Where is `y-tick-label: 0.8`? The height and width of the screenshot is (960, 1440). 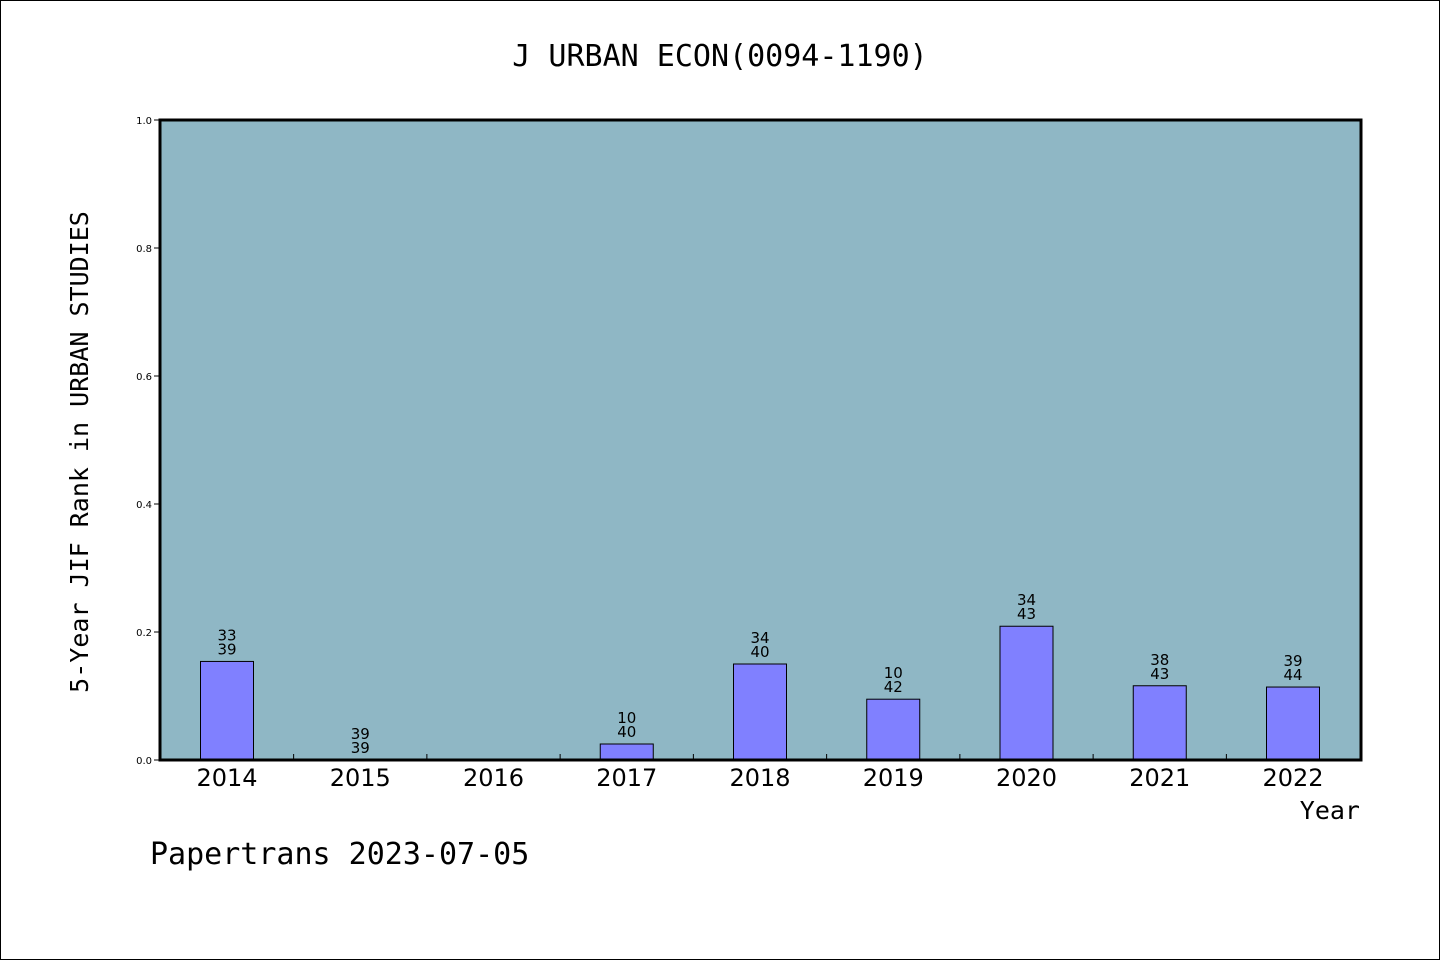
y-tick-label: 0.8 is located at coordinates (144, 249).